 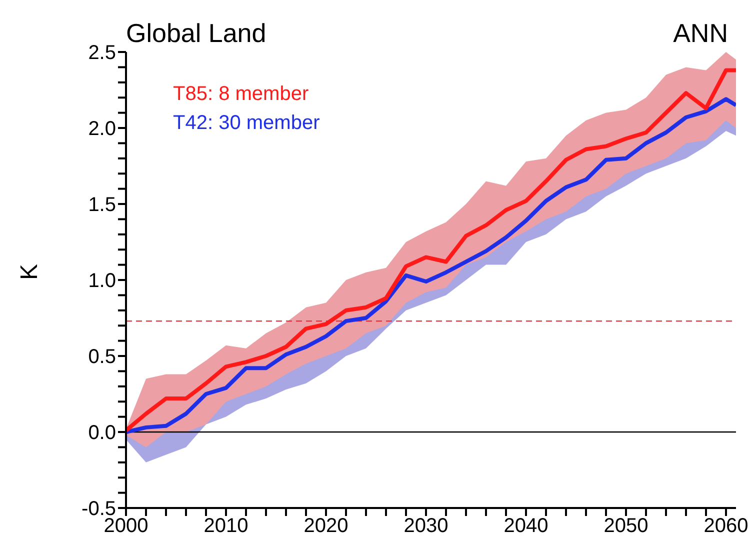 What do you see at coordinates (241, 94) in the screenshot?
I see `text: T85: 8 member` at bounding box center [241, 94].